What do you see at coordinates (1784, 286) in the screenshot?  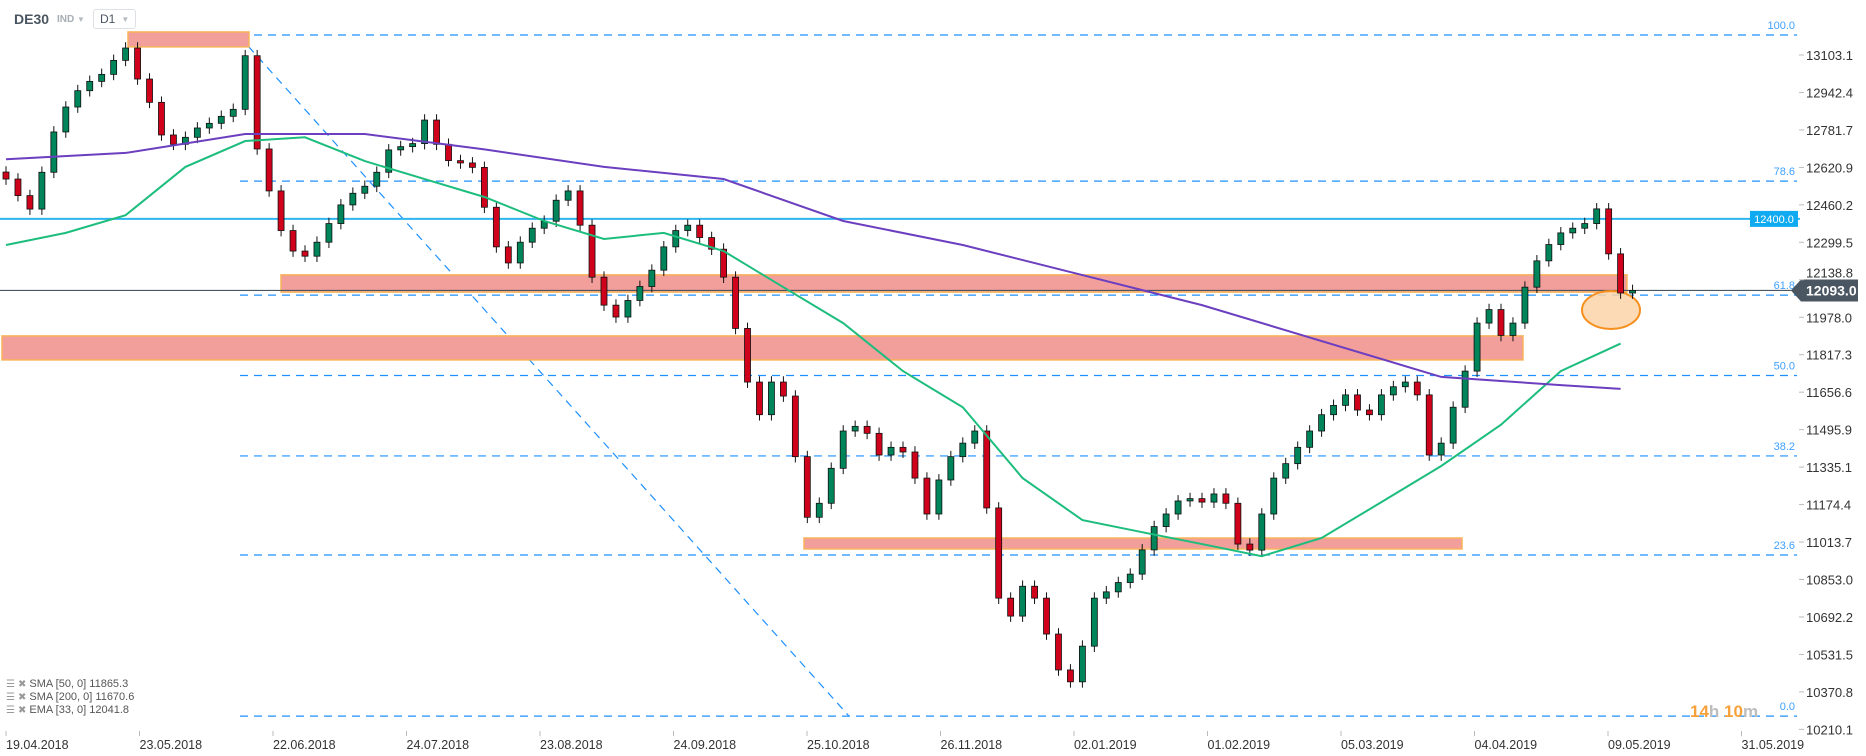 I see `fib-level-label: 61.8` at bounding box center [1784, 286].